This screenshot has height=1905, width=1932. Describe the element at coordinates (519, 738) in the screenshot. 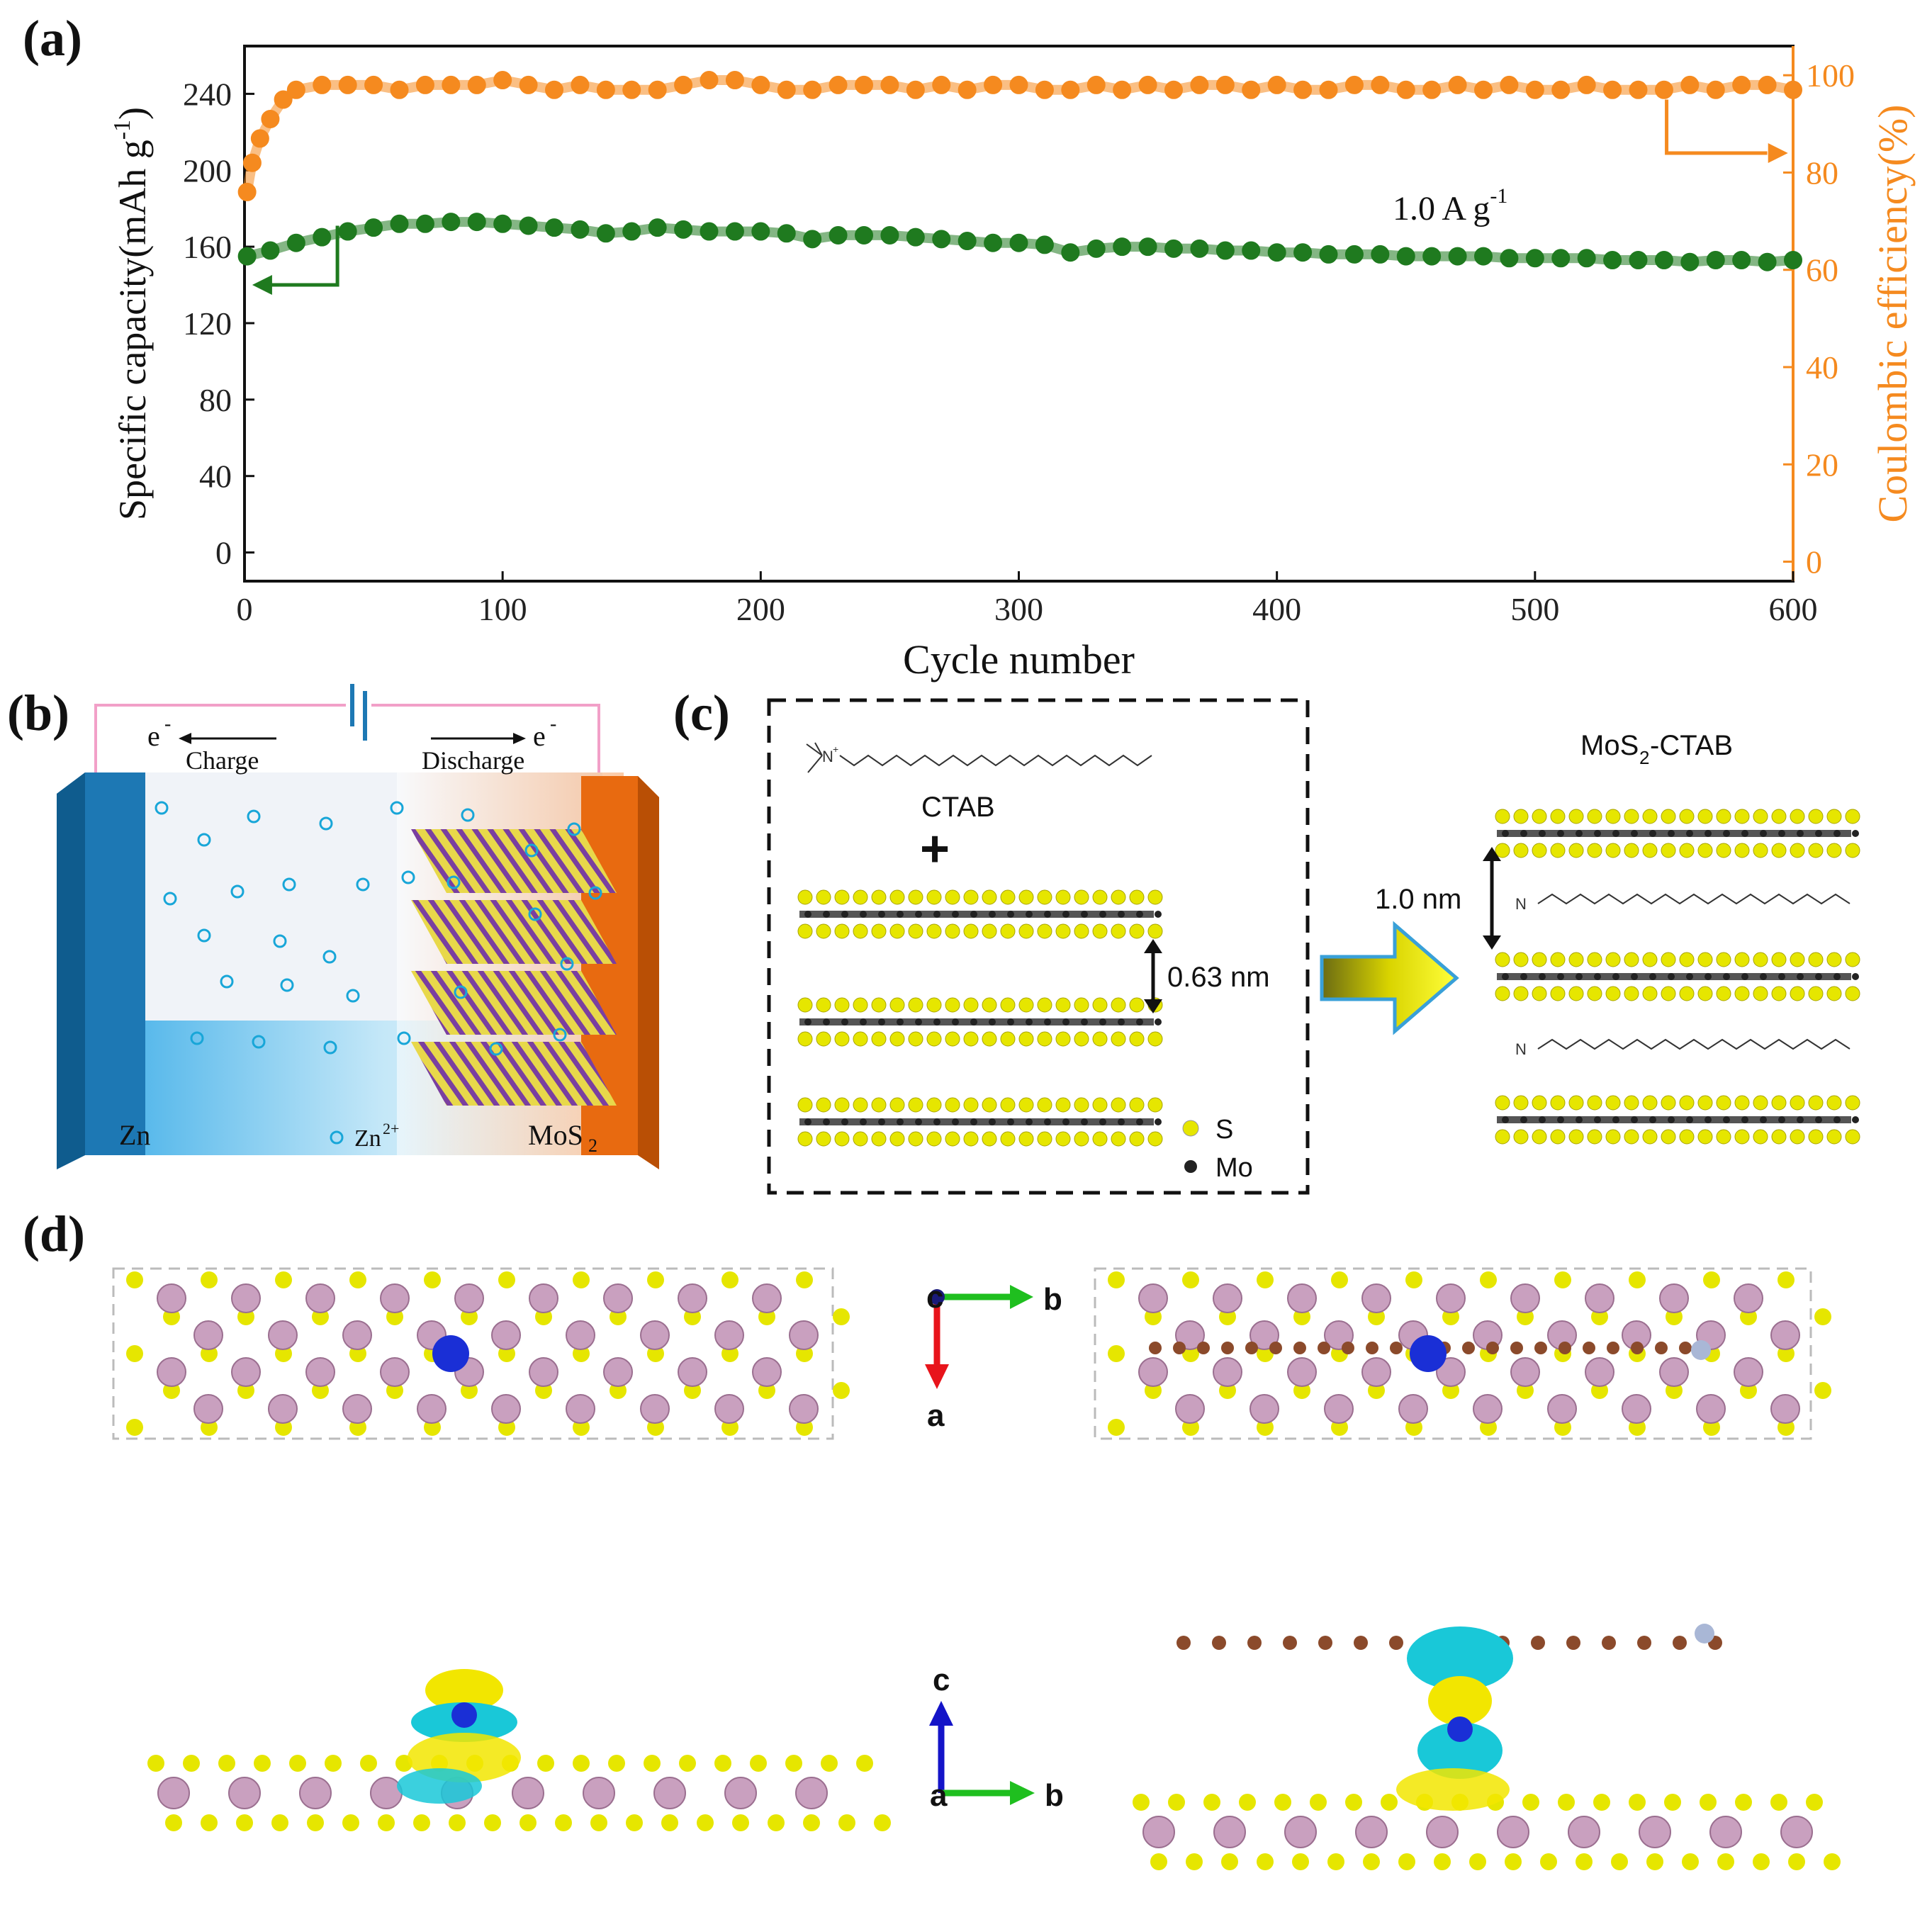

I see `discharge-arrowhead` at that location.